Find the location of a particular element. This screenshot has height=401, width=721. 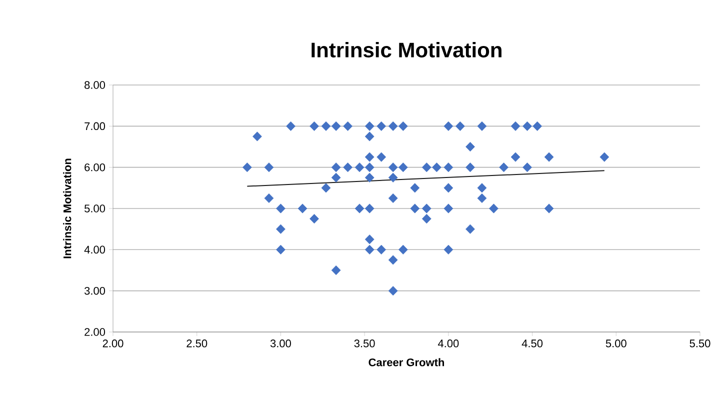

x-tick-label: 4.00 is located at coordinates (448, 344).